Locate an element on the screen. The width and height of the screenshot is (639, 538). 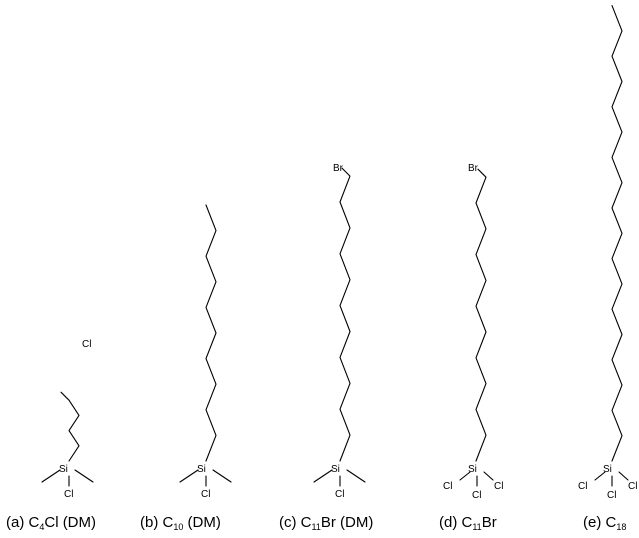
cl-bond-d-left is located at coordinates (465, 476).